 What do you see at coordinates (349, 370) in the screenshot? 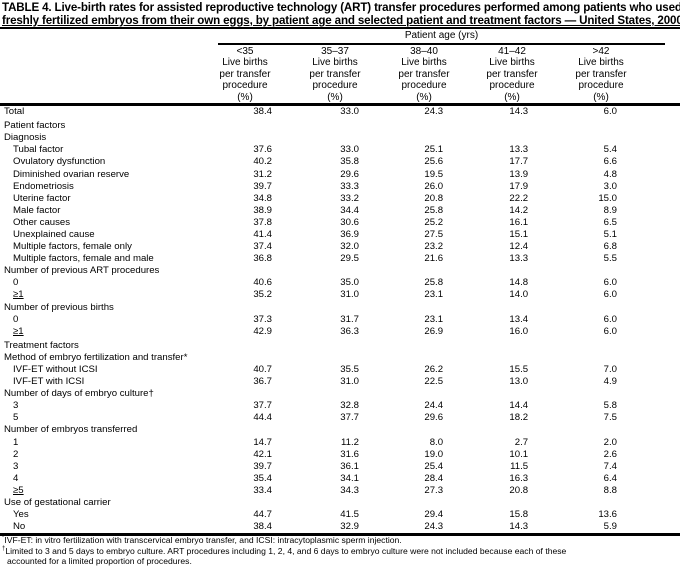
I see `cell-value: 35.5` at bounding box center [349, 370].